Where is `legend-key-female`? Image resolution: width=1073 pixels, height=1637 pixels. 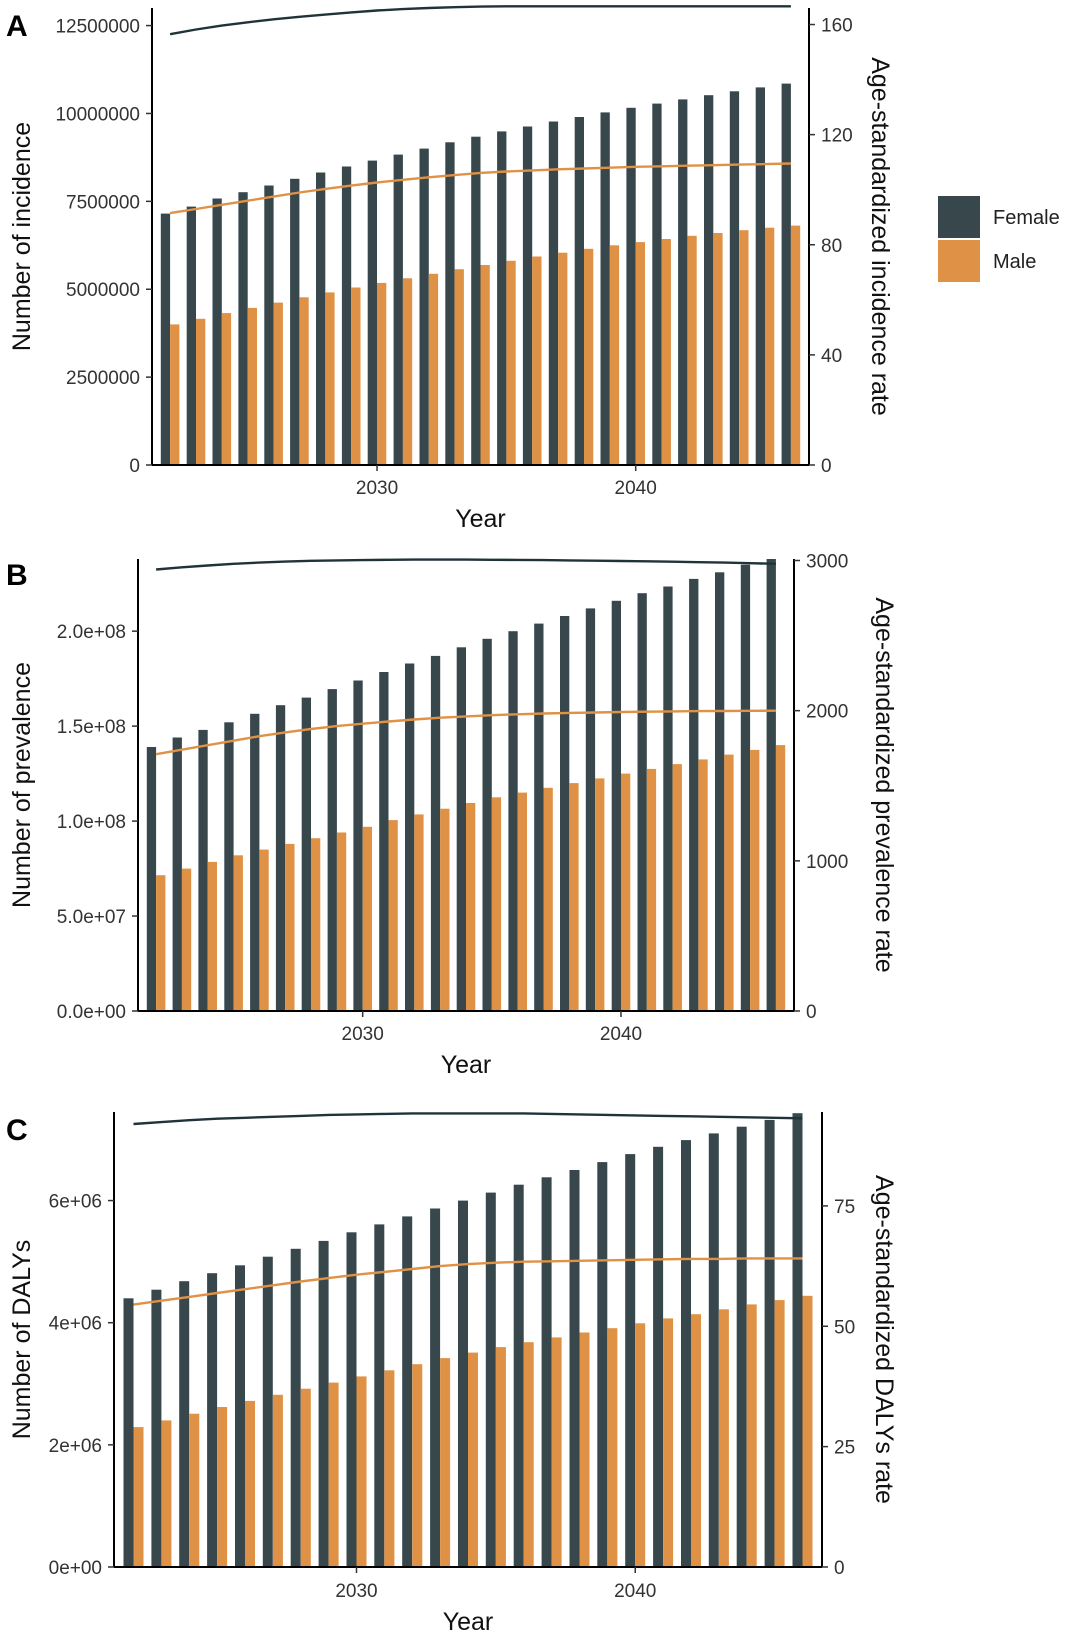 legend-key-female is located at coordinates (959, 217).